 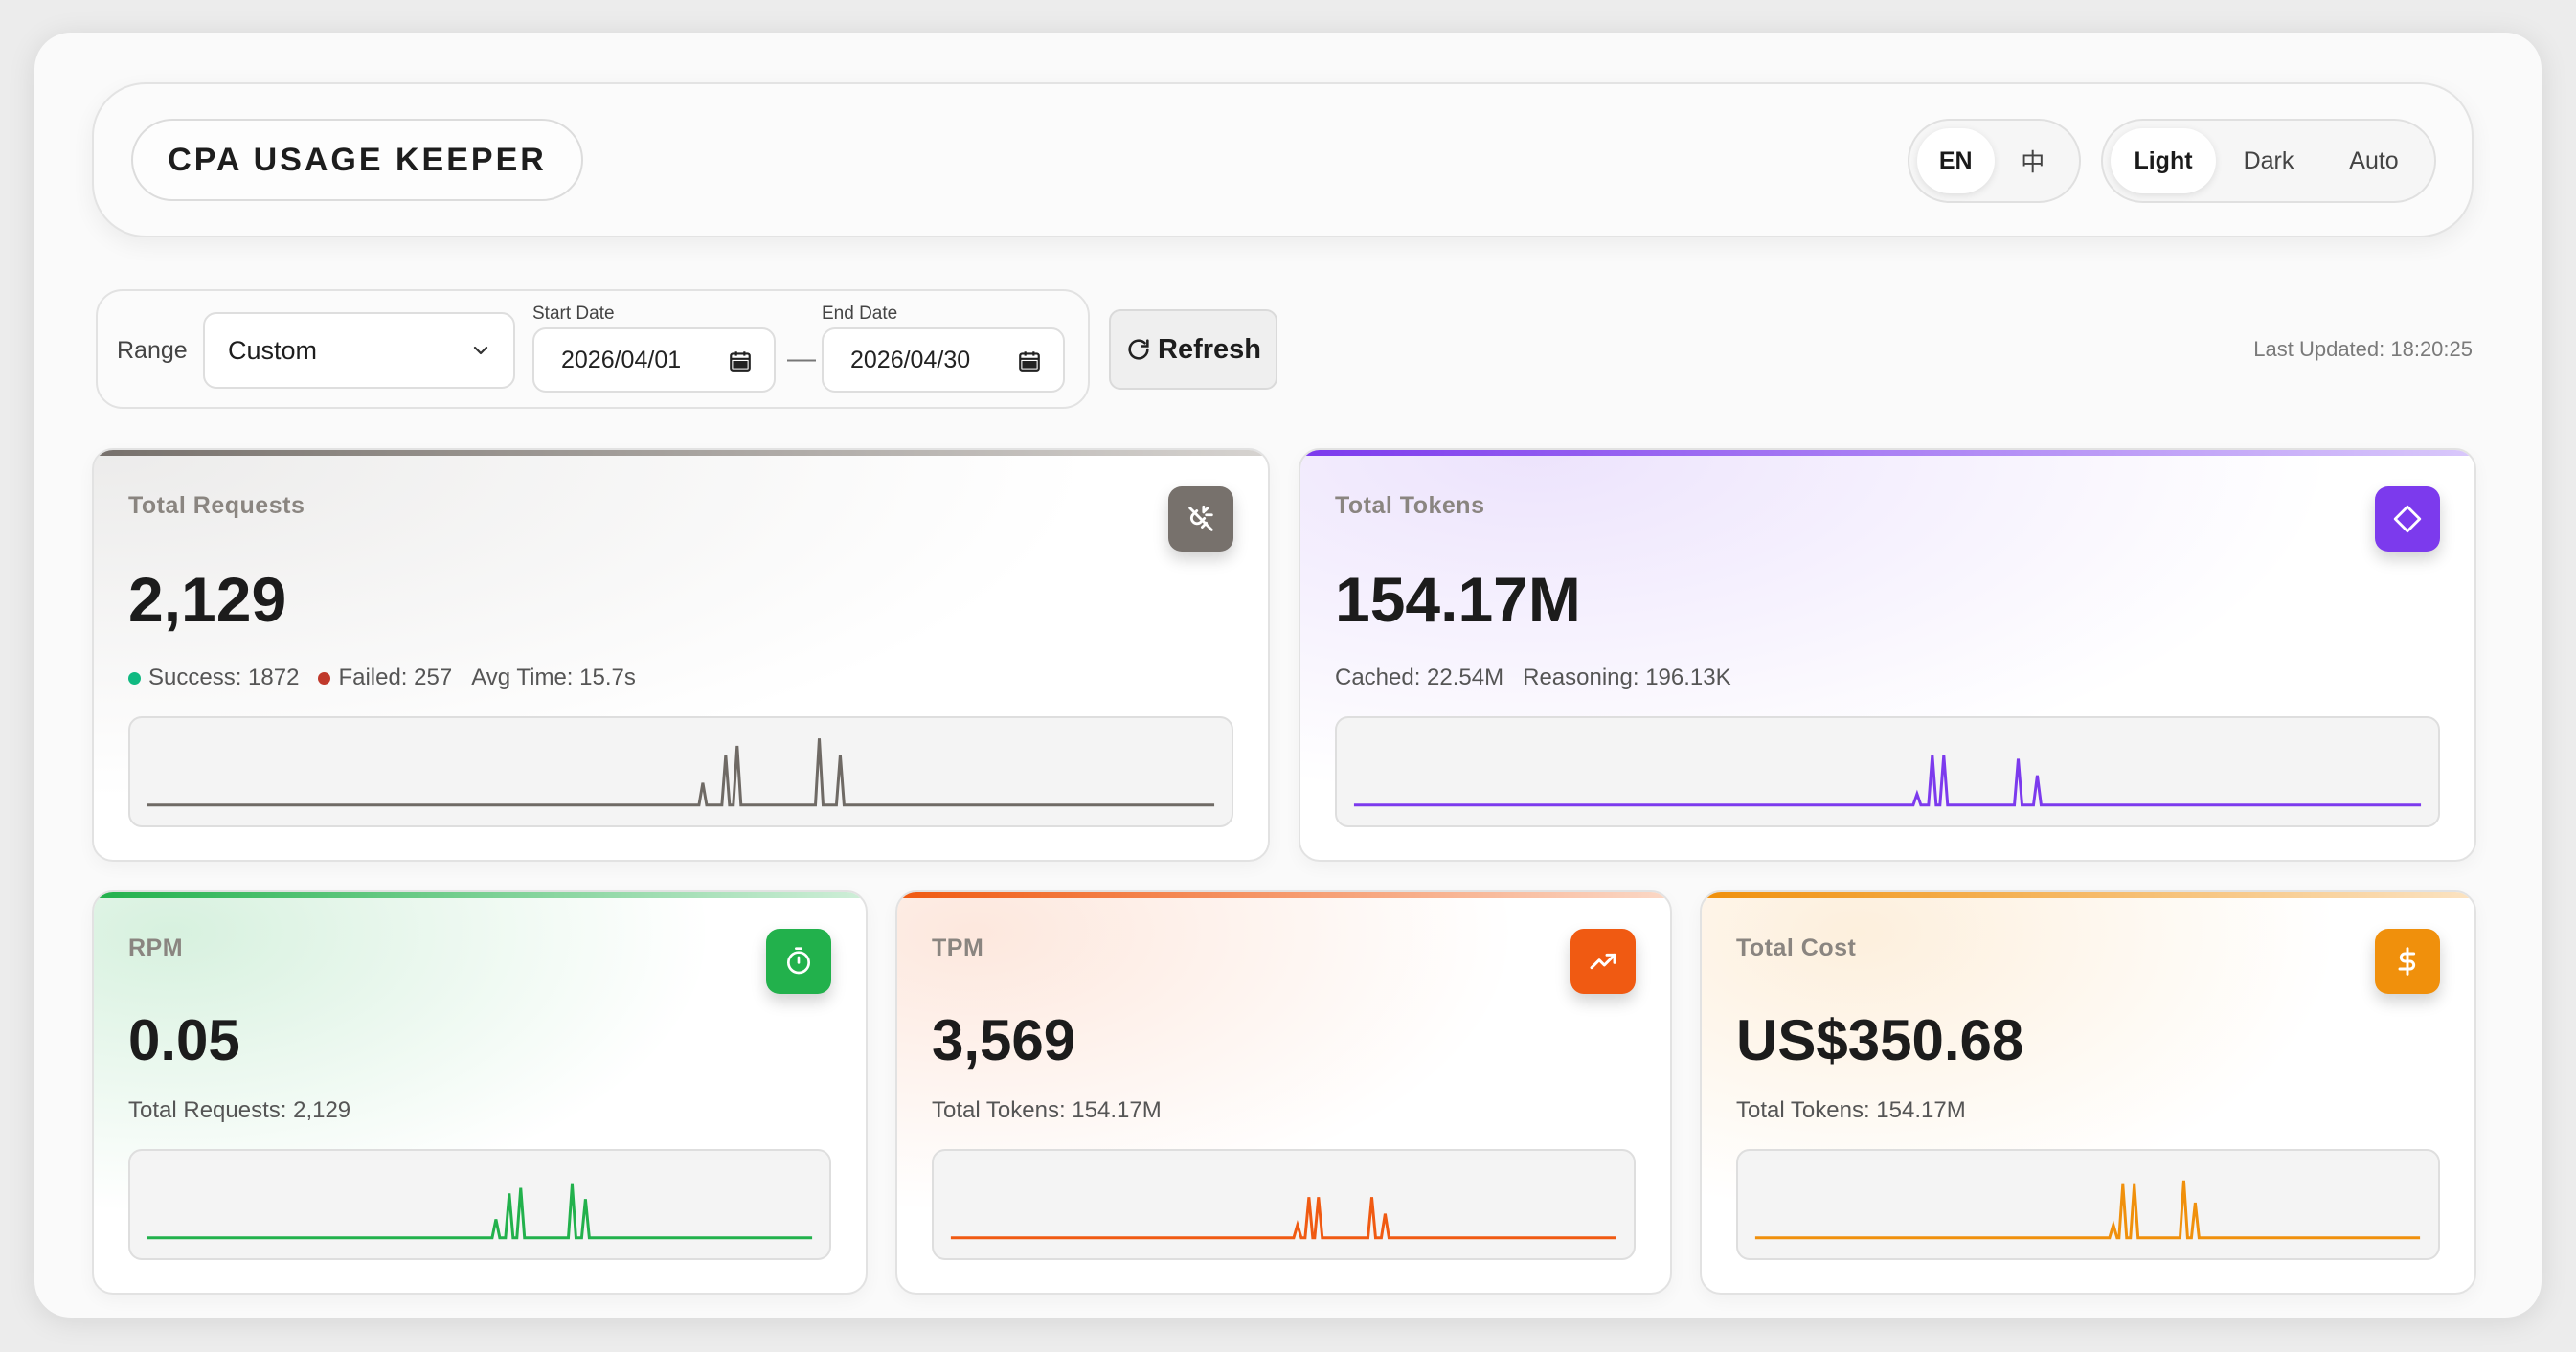 I want to click on chevron-down-icon, so click(x=480, y=350).